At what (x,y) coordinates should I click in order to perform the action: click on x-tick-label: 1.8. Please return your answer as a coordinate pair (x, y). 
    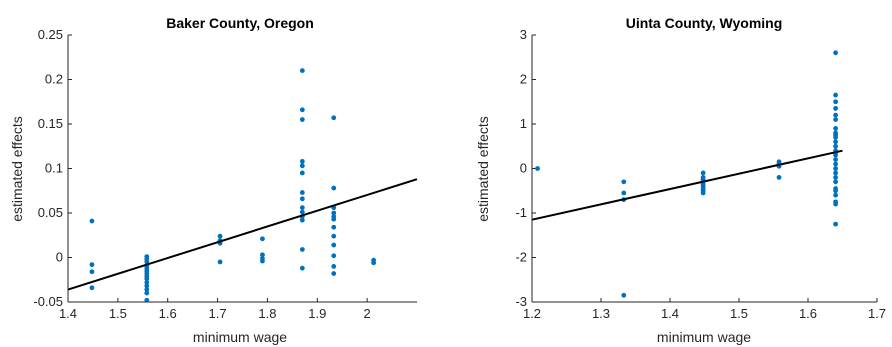
    Looking at the image, I should click on (267, 313).